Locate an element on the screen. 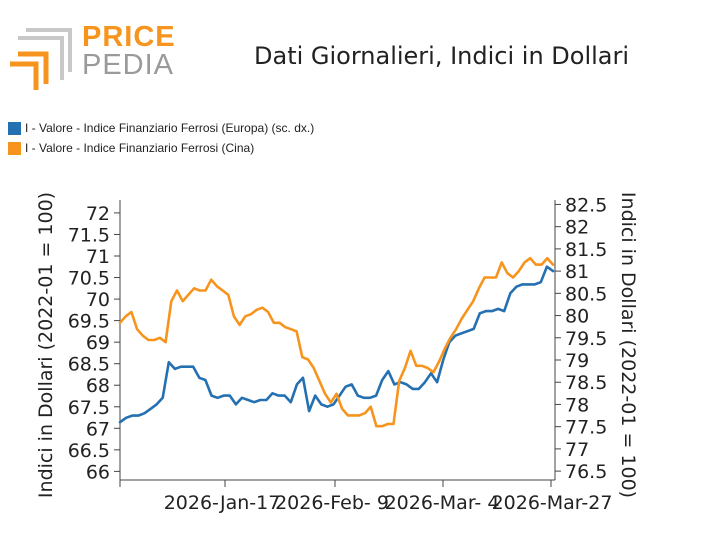  y-right-tick-label: 78 is located at coordinates (577, 405).